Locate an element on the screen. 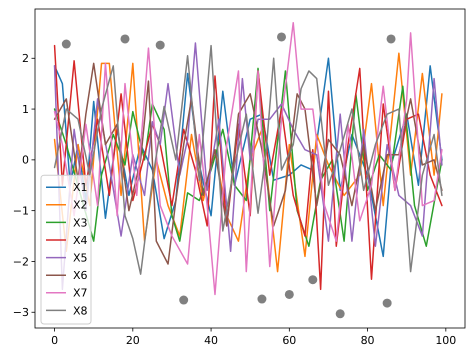  x-tick-label: 0 is located at coordinates (54, 340).